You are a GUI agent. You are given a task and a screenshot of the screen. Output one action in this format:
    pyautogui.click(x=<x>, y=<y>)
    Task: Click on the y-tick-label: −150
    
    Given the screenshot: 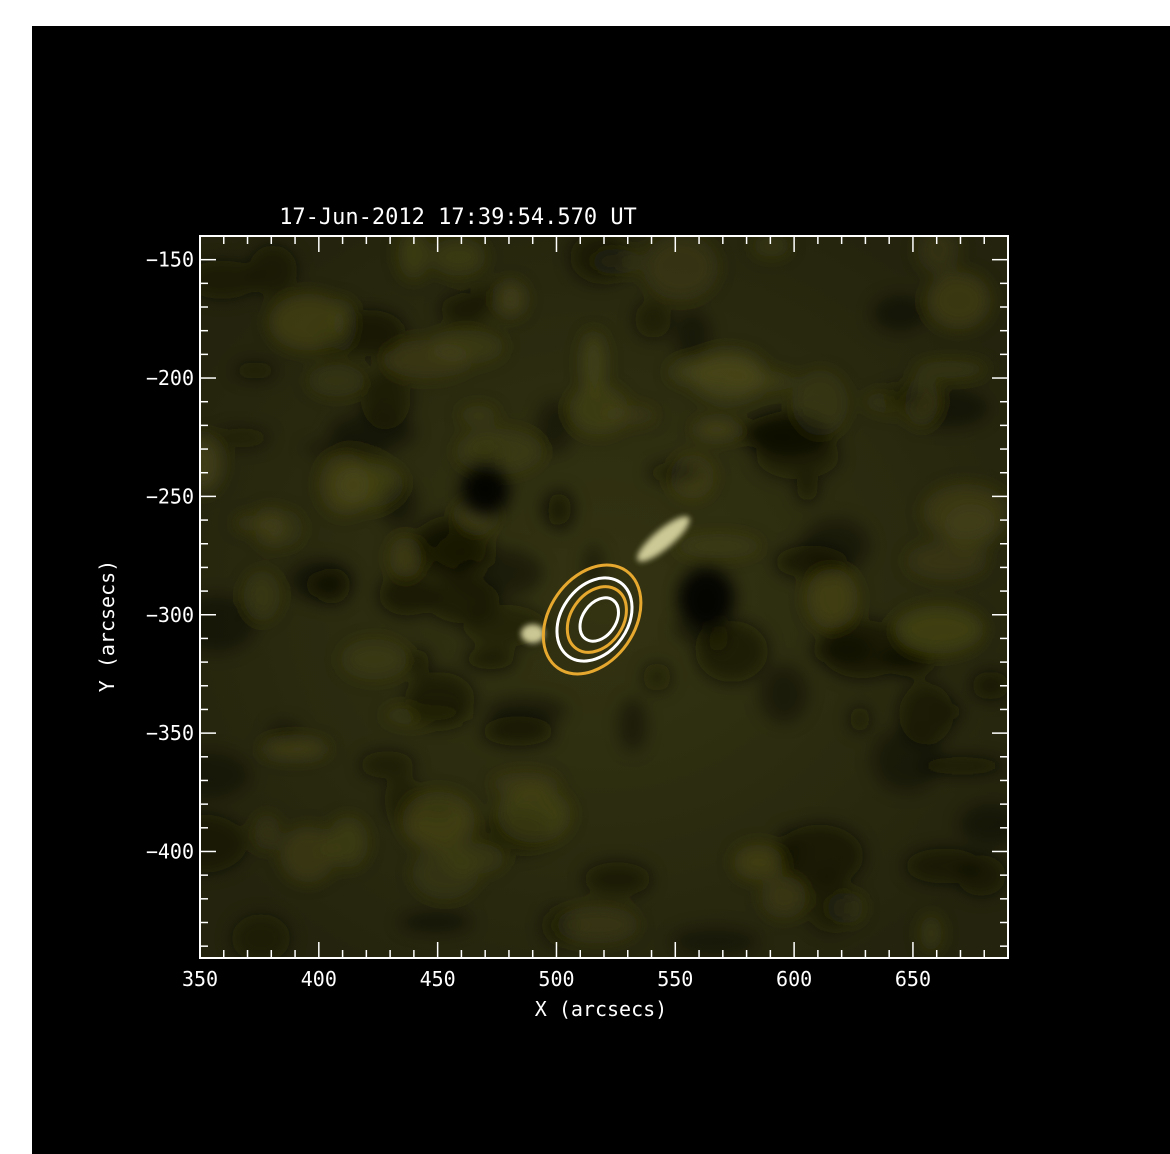 What is the action you would take?
    pyautogui.click(x=170, y=260)
    